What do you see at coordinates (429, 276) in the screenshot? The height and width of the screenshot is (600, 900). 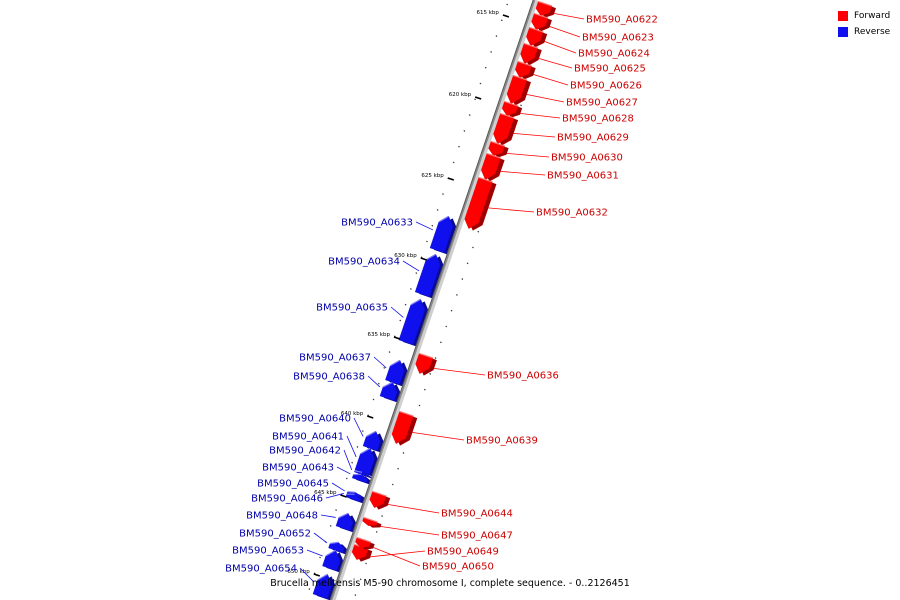 I see `gene-BM590_A0634` at bounding box center [429, 276].